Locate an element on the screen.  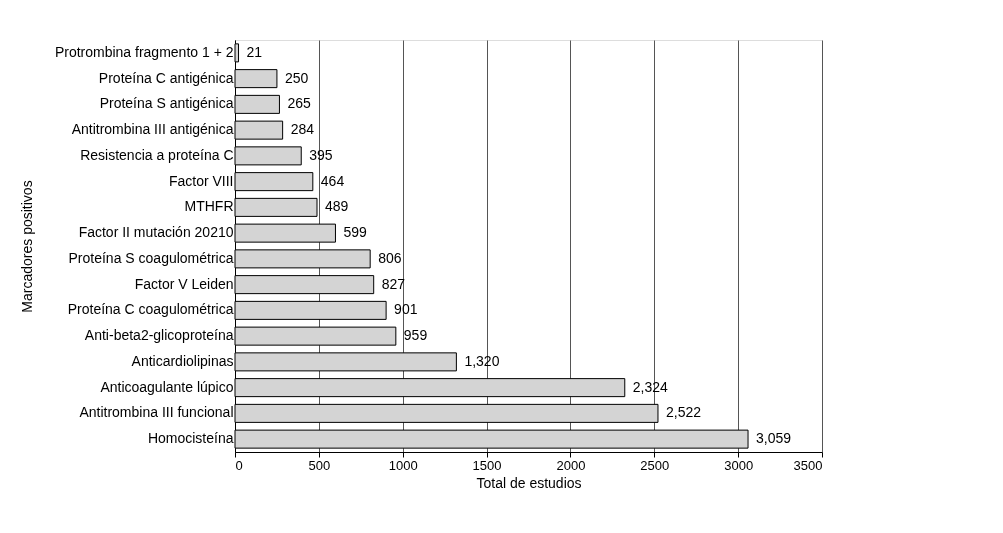
y-tick-label: Factor VIII is located at coordinates (201, 180).